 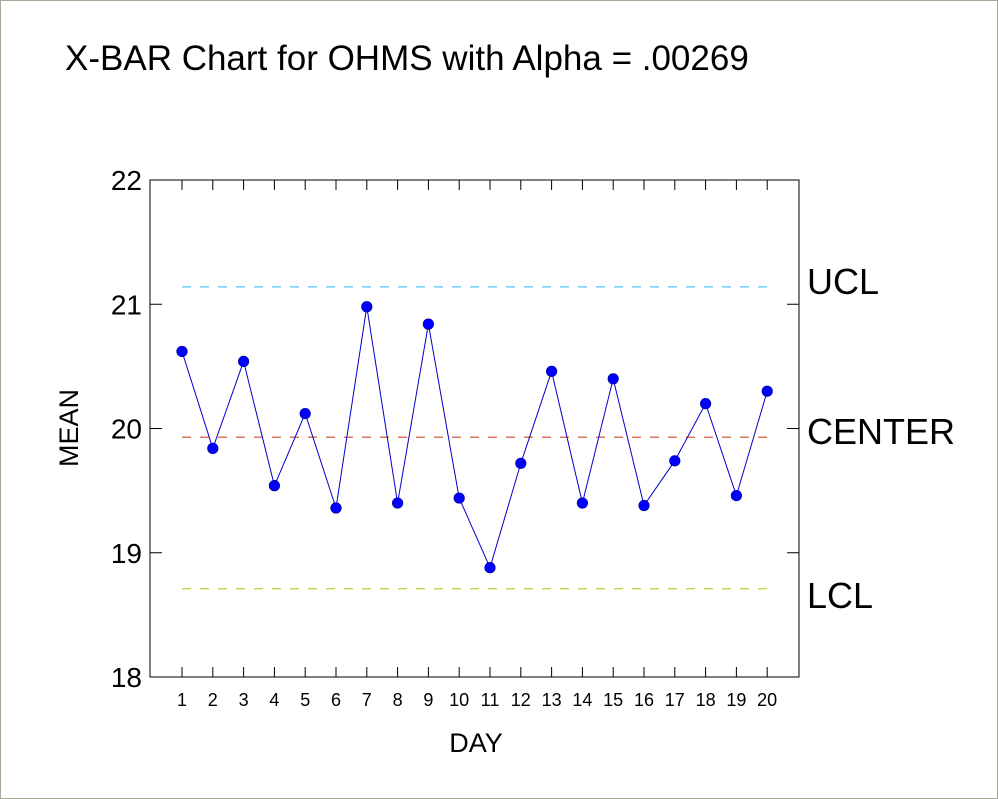 I want to click on x-tick-label-18: 18, so click(x=706, y=700).